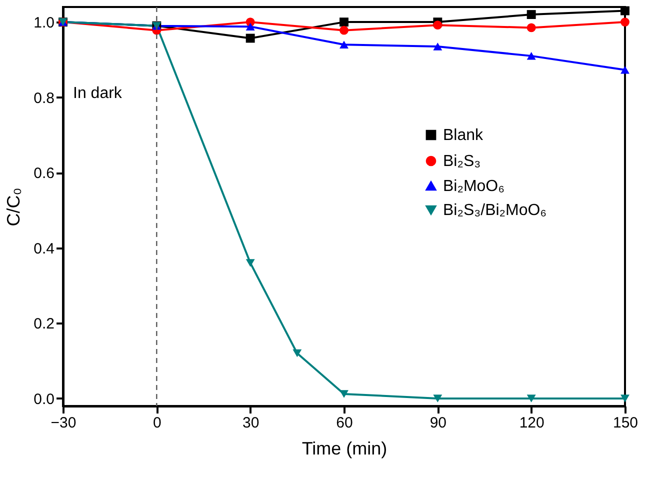 This screenshot has height=487, width=646. I want to click on legend-label: Bi₂S₃, so click(462, 161).